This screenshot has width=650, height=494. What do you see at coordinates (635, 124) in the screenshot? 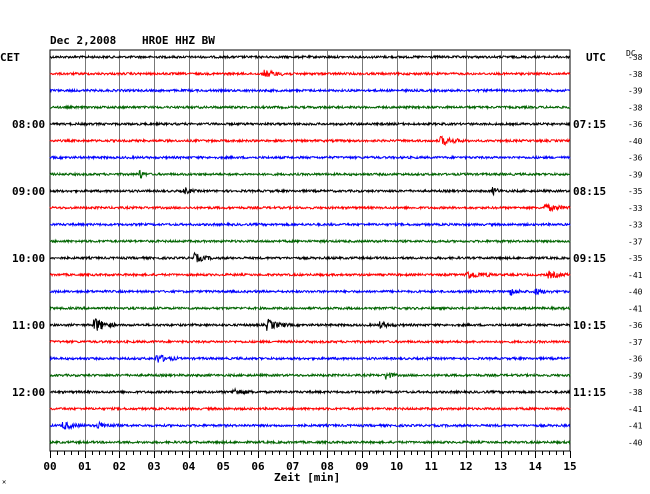
I see `dc-offset-label-5: -36` at bounding box center [635, 124].